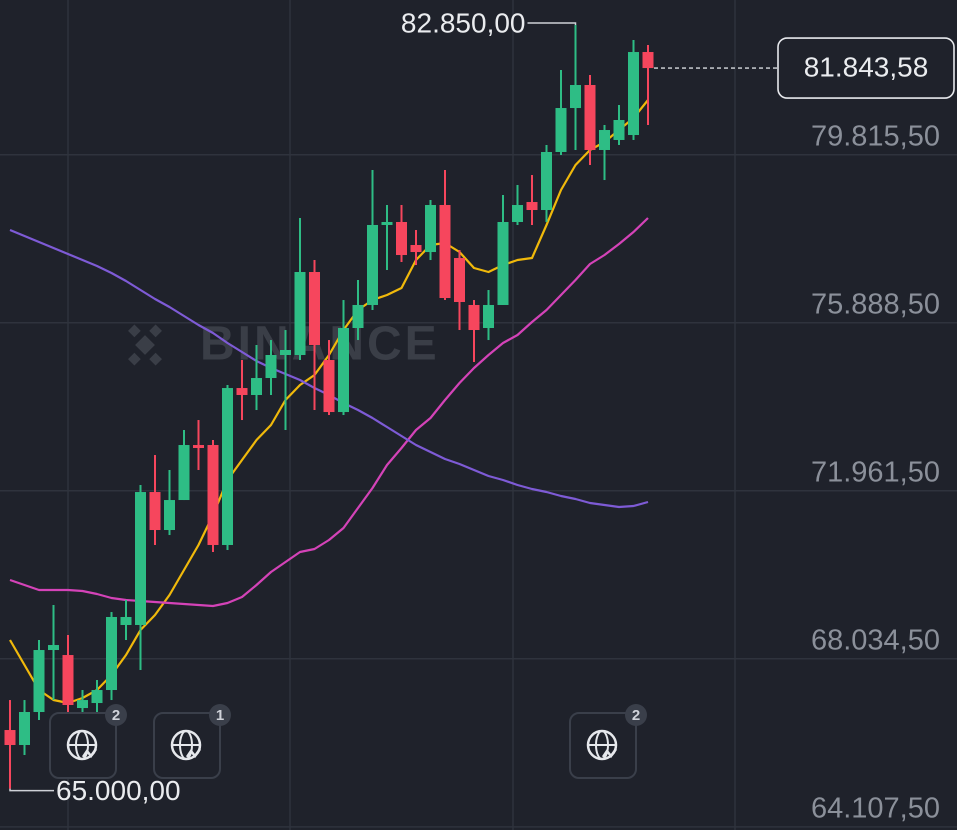 The height and width of the screenshot is (830, 957). I want to click on y-tick-label: 68.034,50, so click(875, 640).